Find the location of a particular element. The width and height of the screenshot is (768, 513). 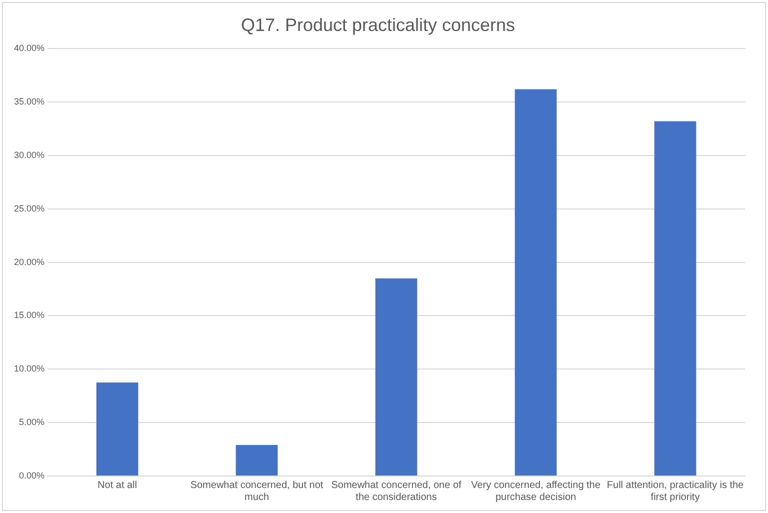

x-tick-label: Not at all is located at coordinates (118, 485).